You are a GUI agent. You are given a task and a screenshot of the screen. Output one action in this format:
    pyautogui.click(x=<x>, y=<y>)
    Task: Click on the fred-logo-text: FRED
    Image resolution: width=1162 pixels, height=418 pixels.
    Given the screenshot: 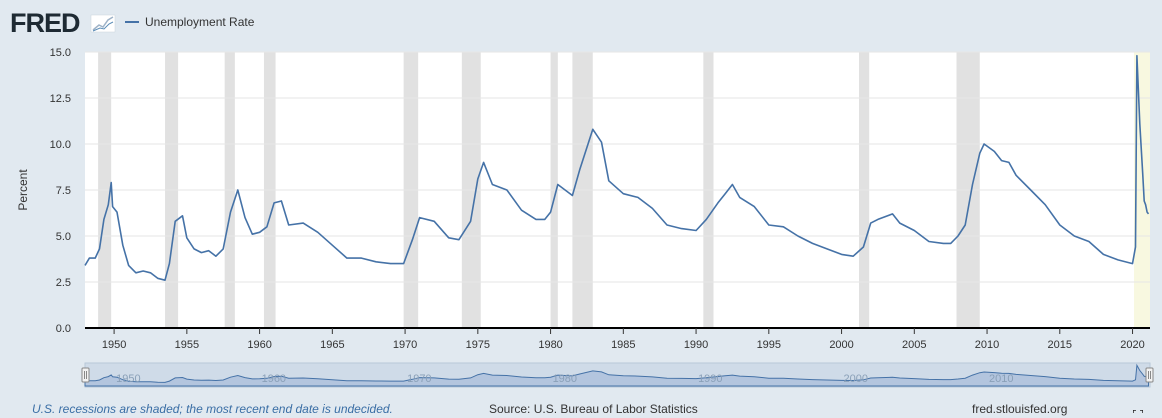 What is the action you would take?
    pyautogui.click(x=45, y=23)
    